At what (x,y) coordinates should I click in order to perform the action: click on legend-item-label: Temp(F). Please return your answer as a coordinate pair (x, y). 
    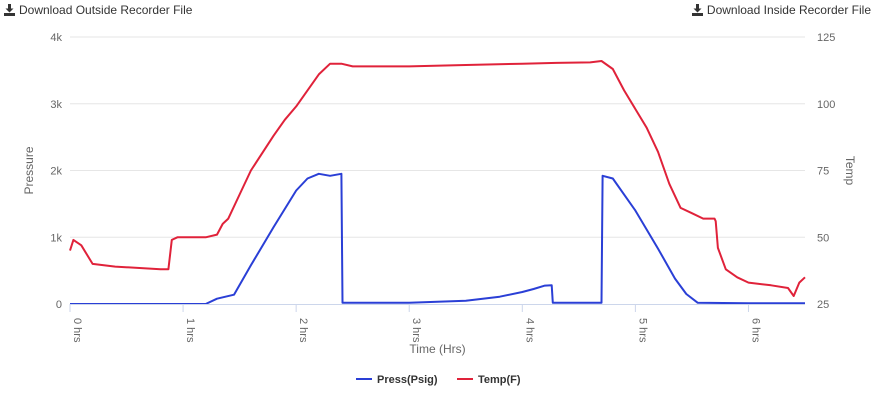
    Looking at the image, I should click on (499, 380).